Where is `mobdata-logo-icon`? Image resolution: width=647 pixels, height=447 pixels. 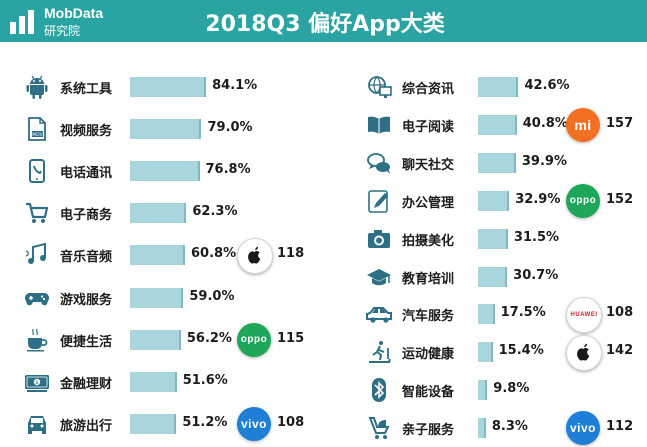 mobdata-logo-icon is located at coordinates (22, 22).